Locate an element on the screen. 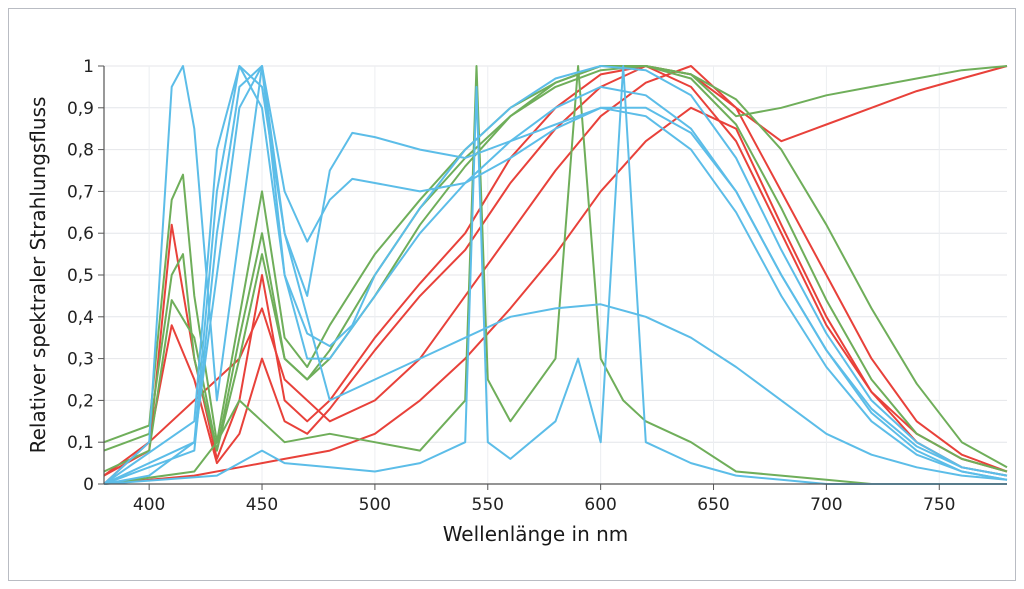 The image size is (1024, 589). x-tick-label: 600 is located at coordinates (600, 505).